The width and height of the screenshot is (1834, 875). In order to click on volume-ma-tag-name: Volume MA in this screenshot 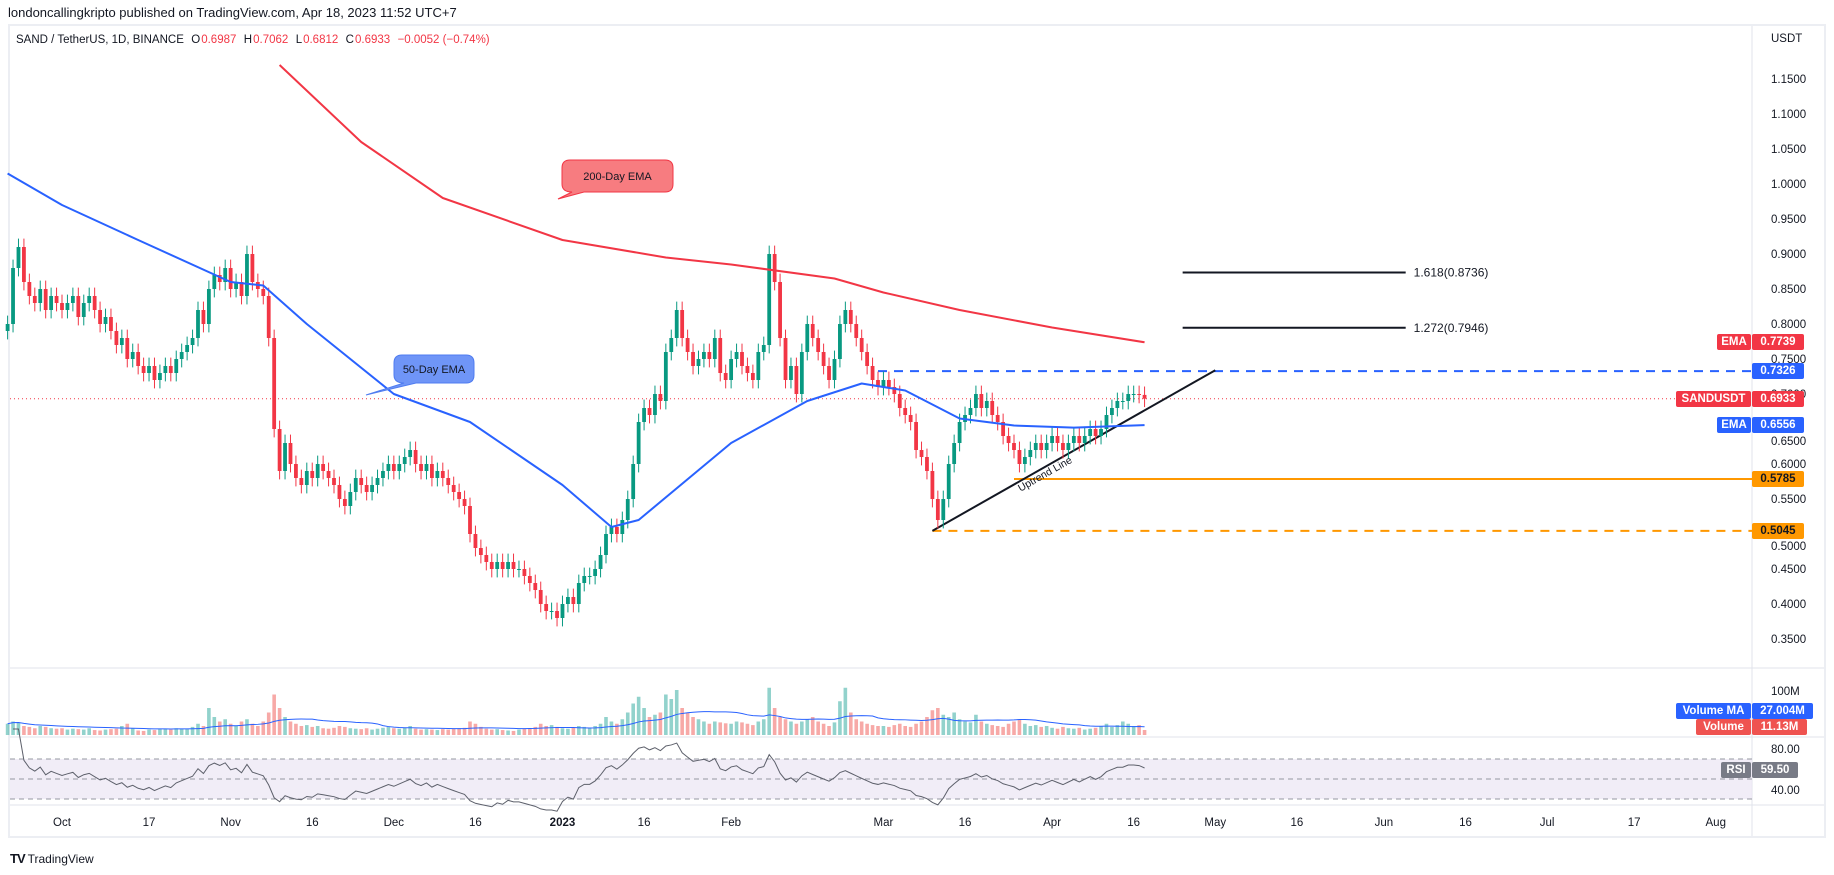, I will do `click(1713, 711)`.